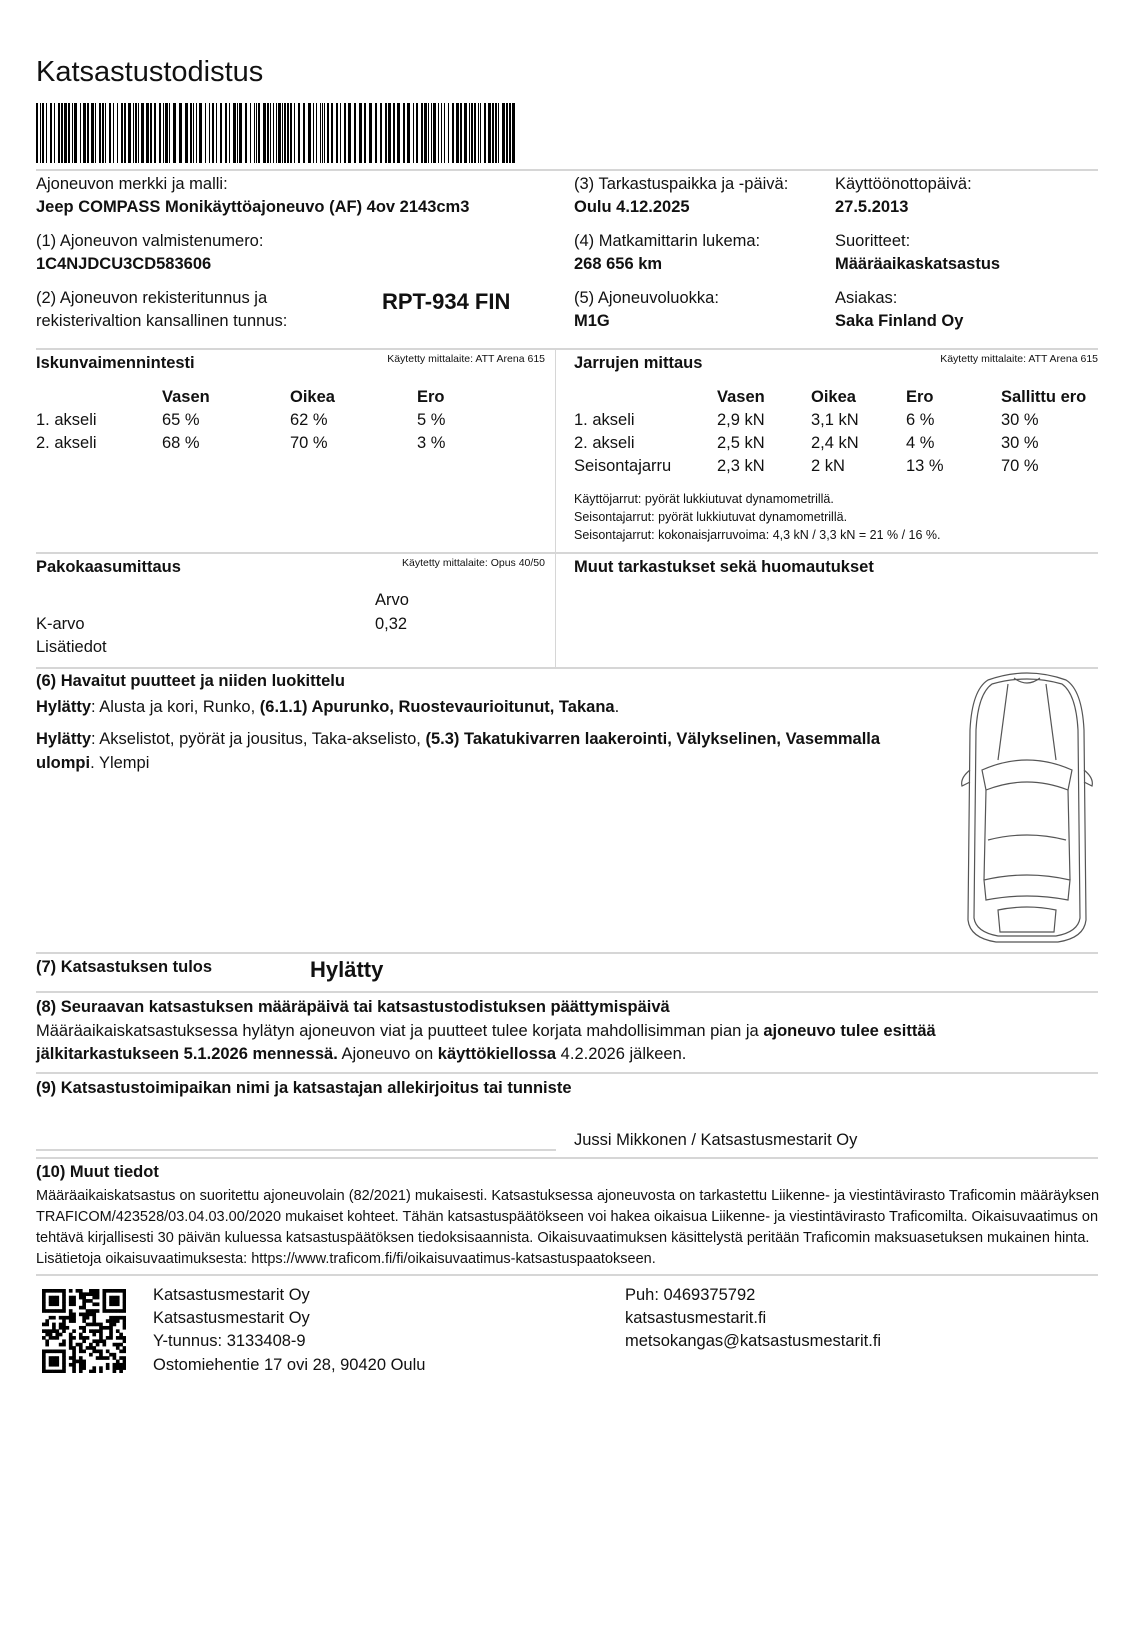 Image resolution: width=1132 pixels, height=1631 pixels. Describe the element at coordinates (1020, 466) in the screenshot. I see `table-cell: 70 %` at that location.